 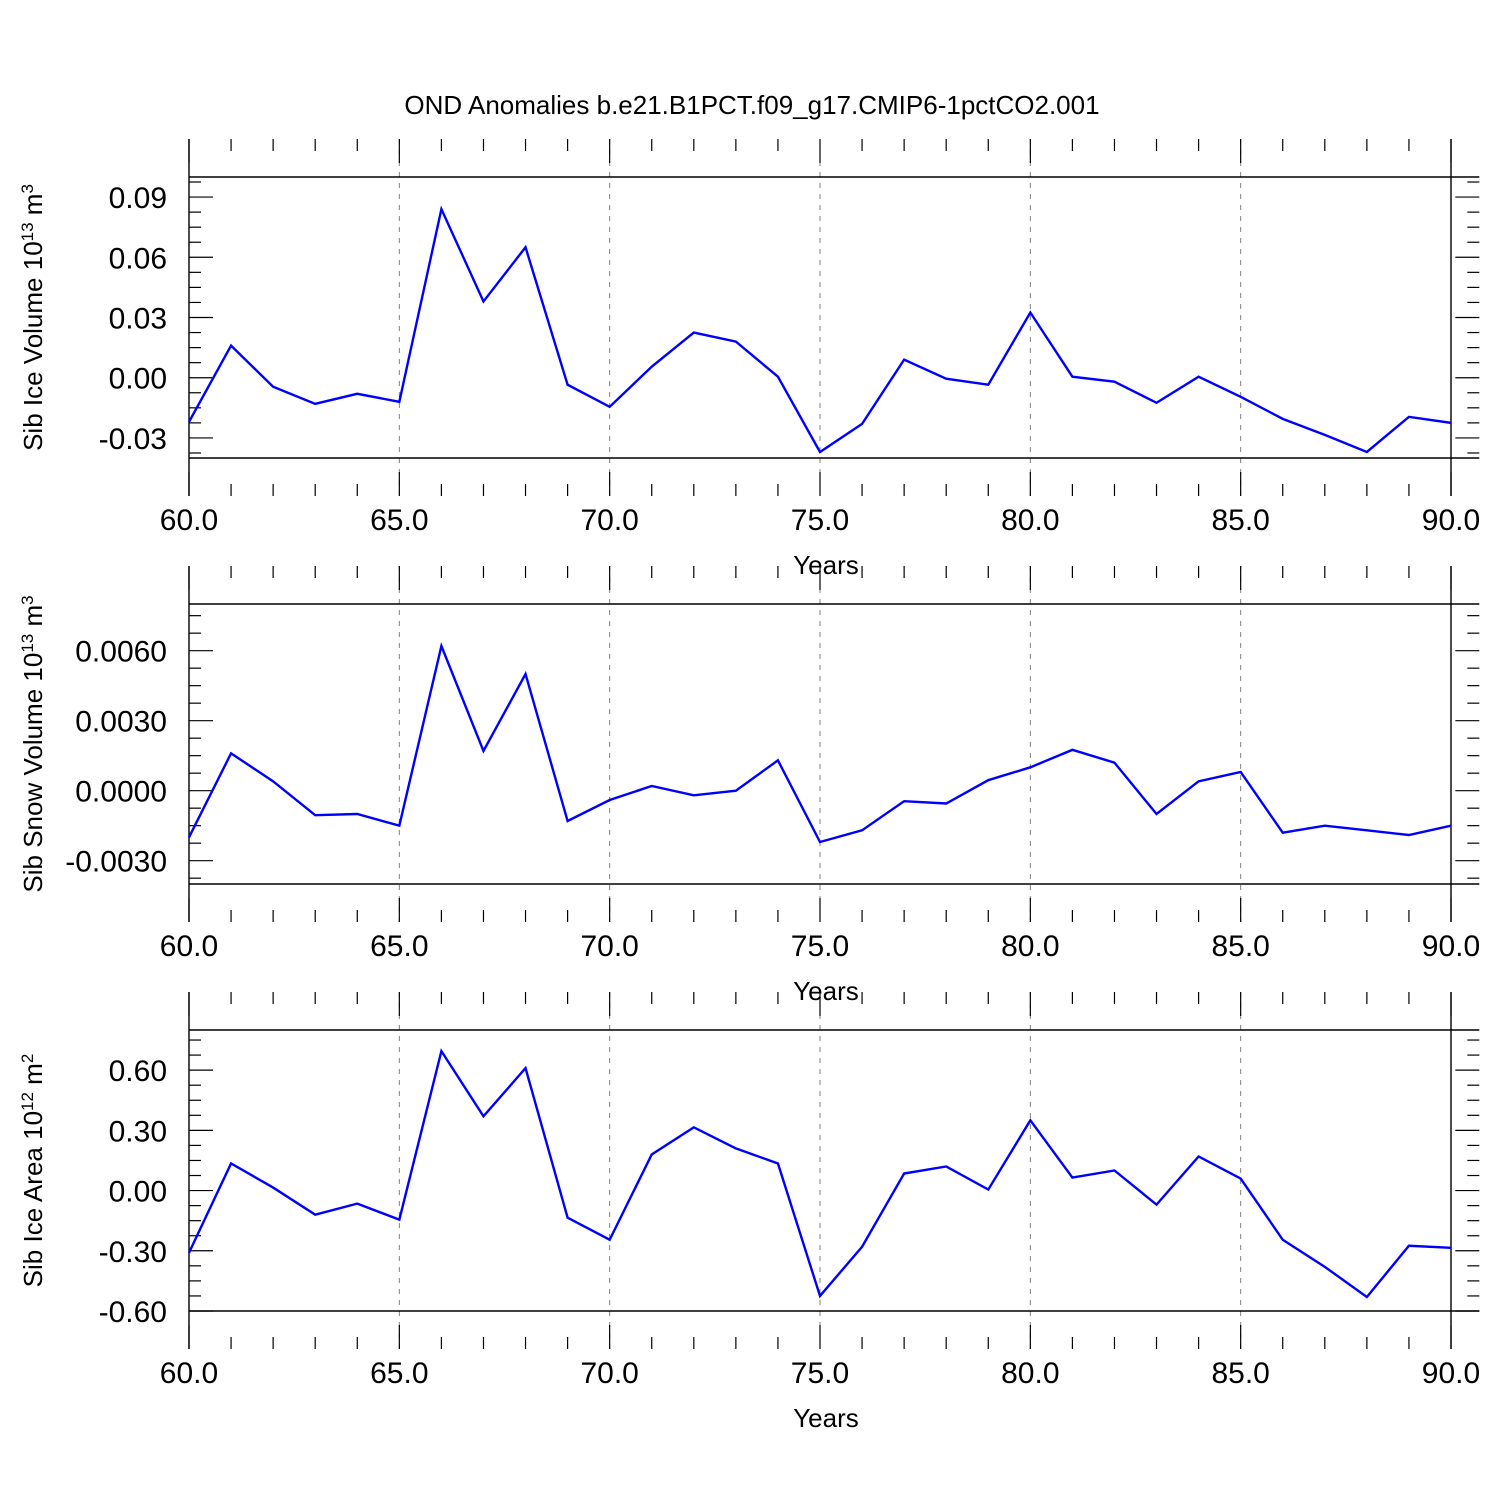 What do you see at coordinates (33, 1199) in the screenshot?
I see `y-label-text: Sib Ice Area 10` at bounding box center [33, 1199].